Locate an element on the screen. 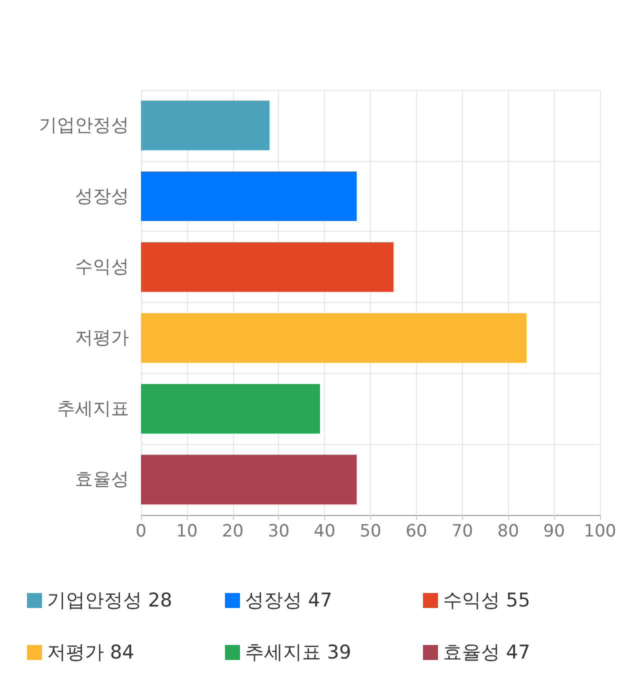 Image resolution: width=640 pixels, height=700 pixels. legend-label: 성장성 47 is located at coordinates (288, 601).